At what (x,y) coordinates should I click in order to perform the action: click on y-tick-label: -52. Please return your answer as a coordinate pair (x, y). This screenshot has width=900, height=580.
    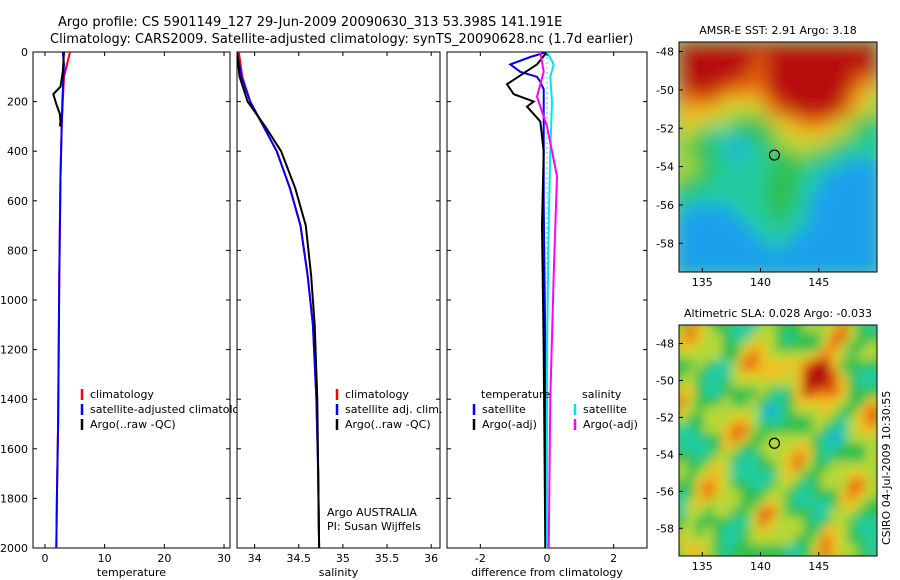
    Looking at the image, I should click on (665, 417).